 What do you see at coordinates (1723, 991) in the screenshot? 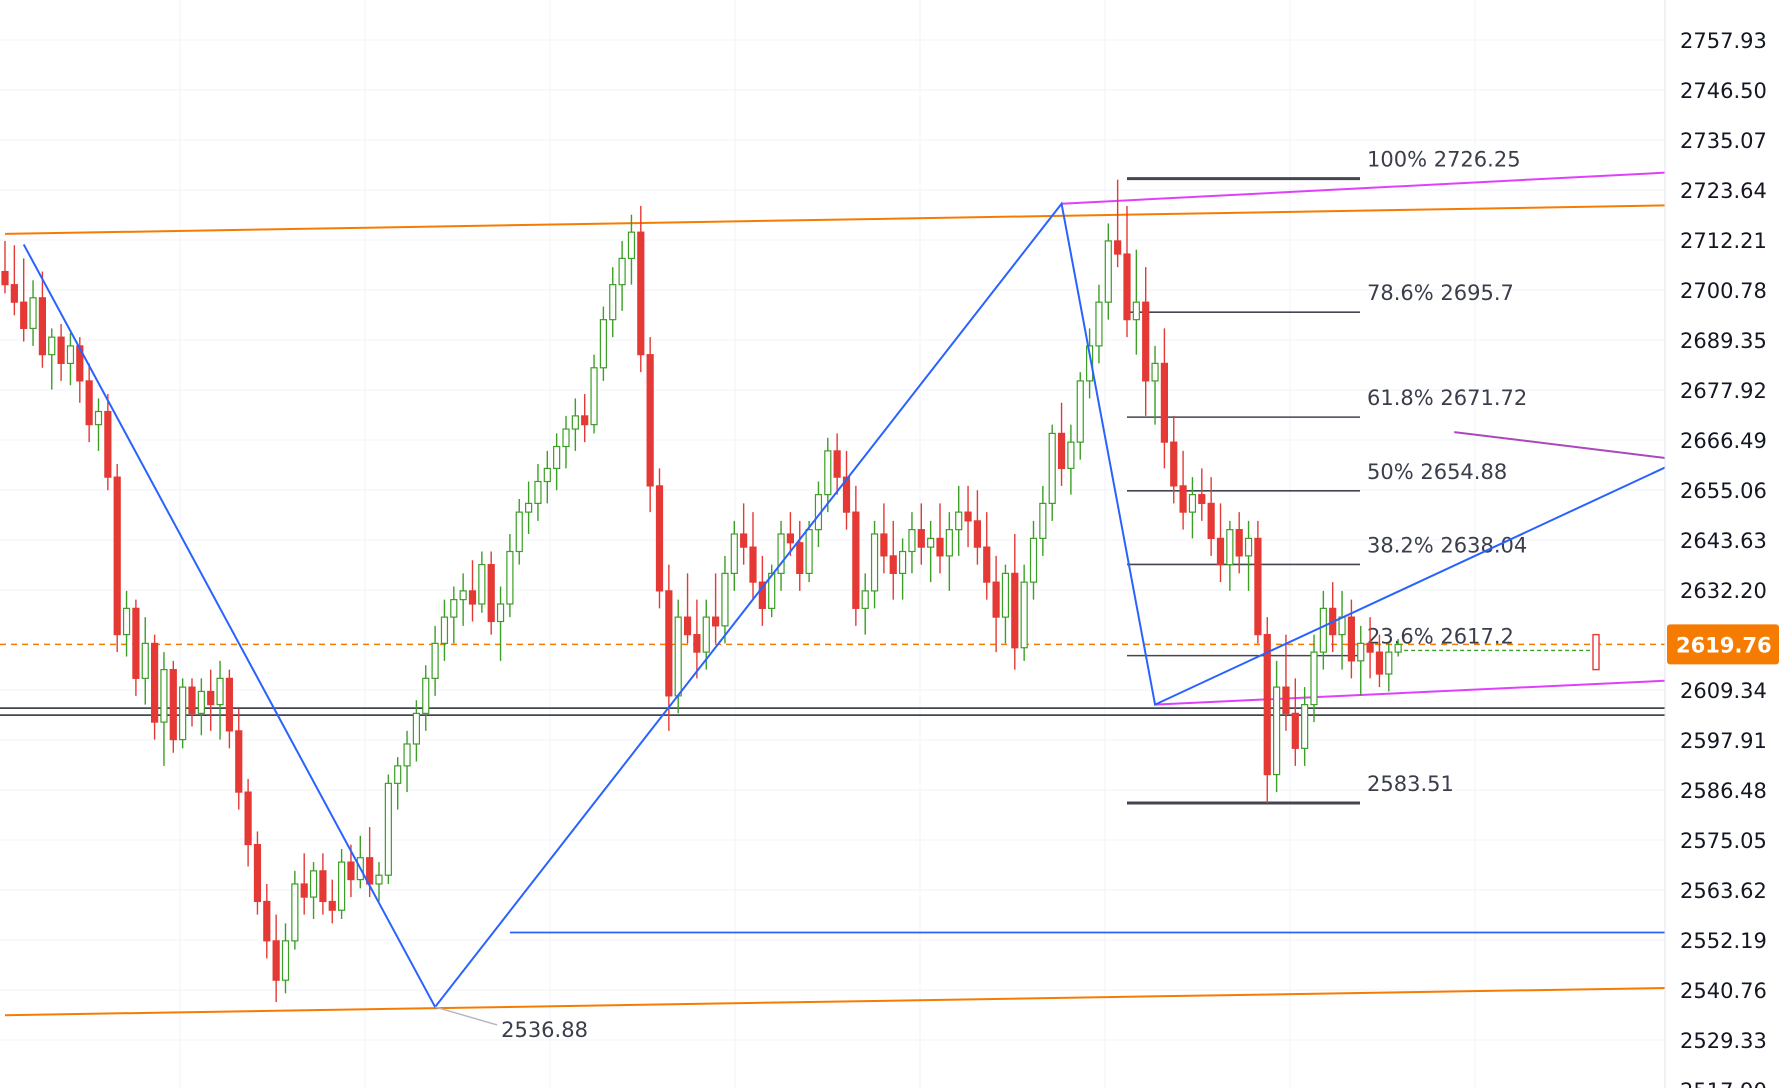
I see `price-tick-label: 2540.76` at bounding box center [1723, 991].